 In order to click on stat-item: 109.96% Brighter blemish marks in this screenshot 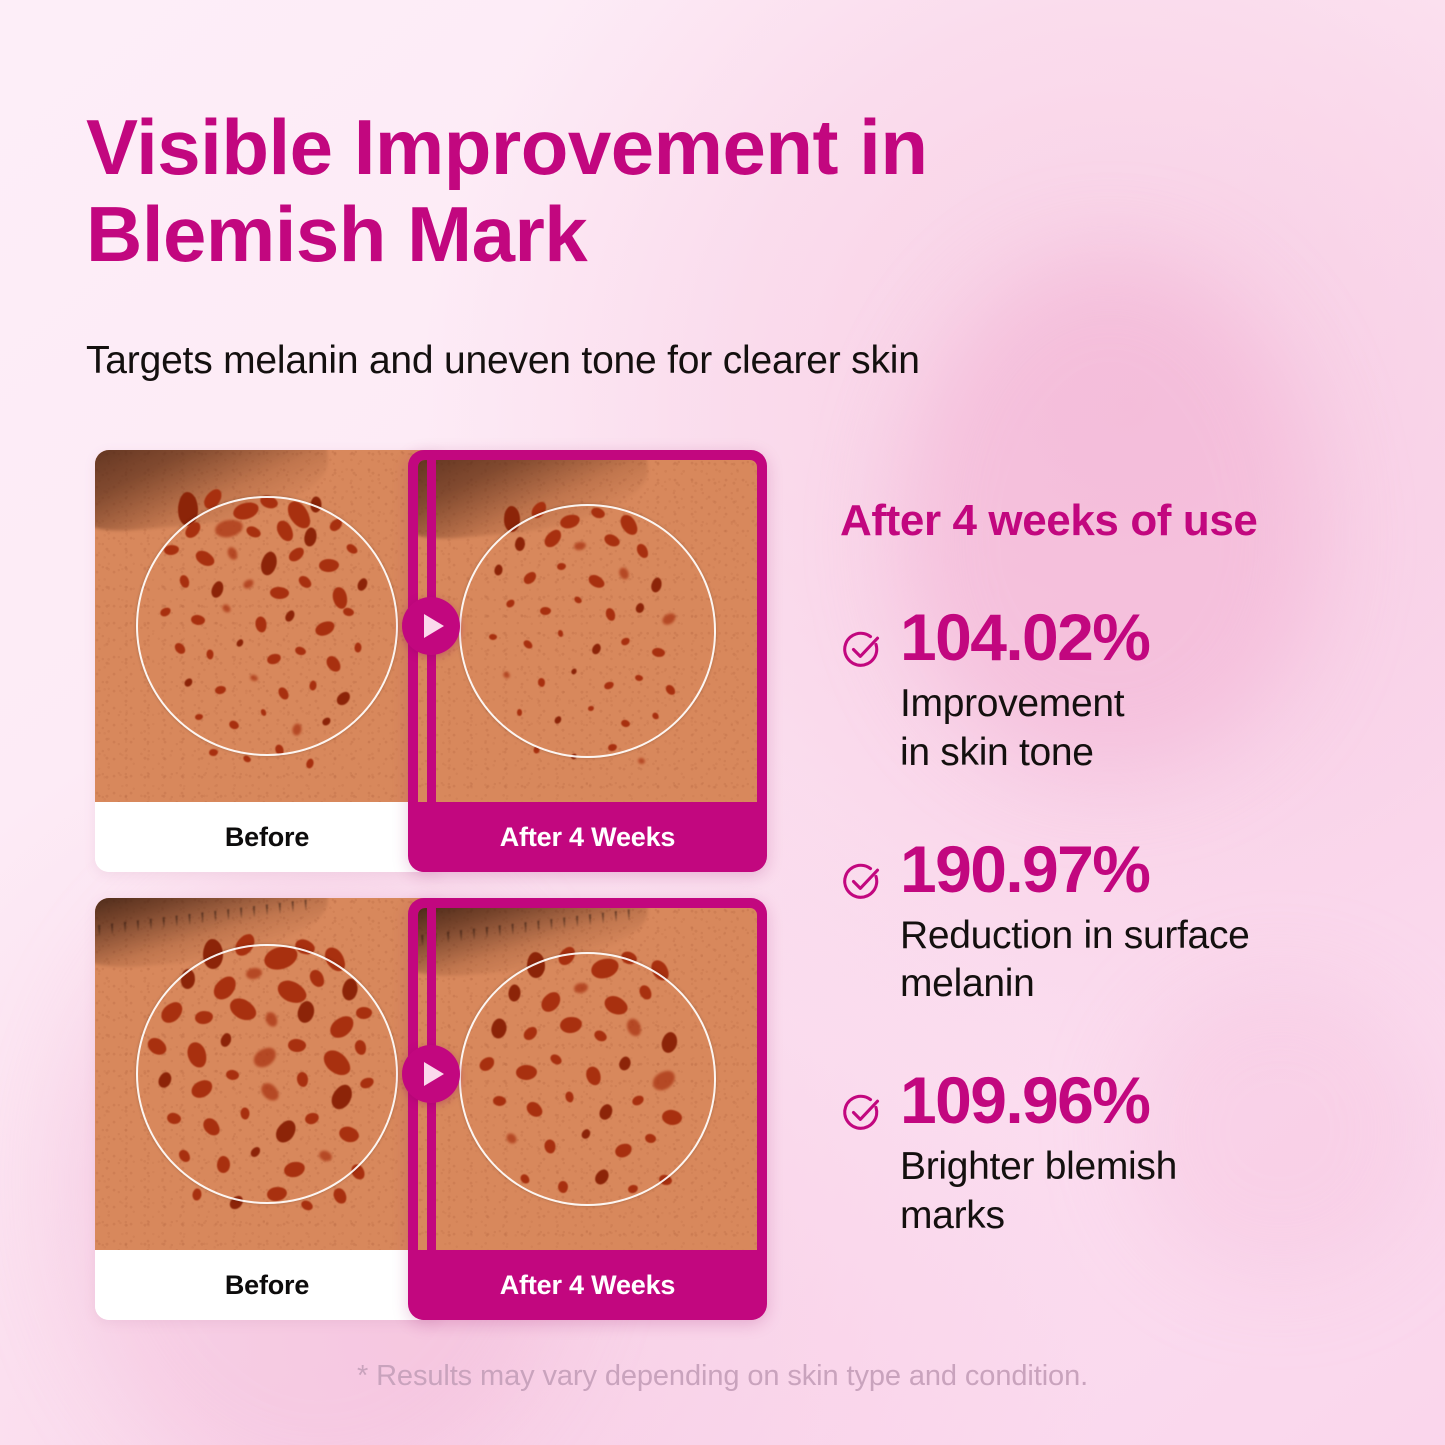, I will do `click(1110, 1154)`.